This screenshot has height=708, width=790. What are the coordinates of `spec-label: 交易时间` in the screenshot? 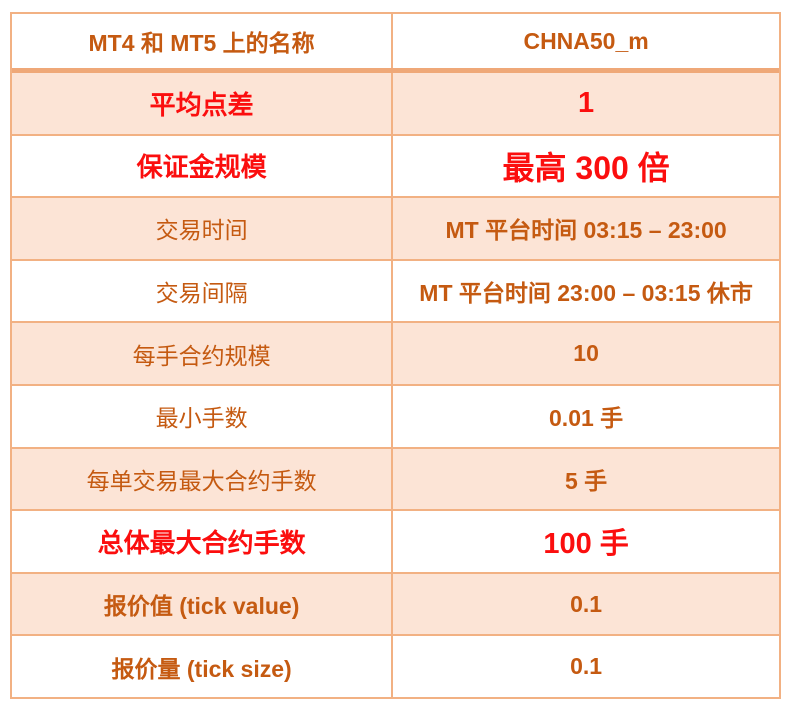 It's located at (203, 228).